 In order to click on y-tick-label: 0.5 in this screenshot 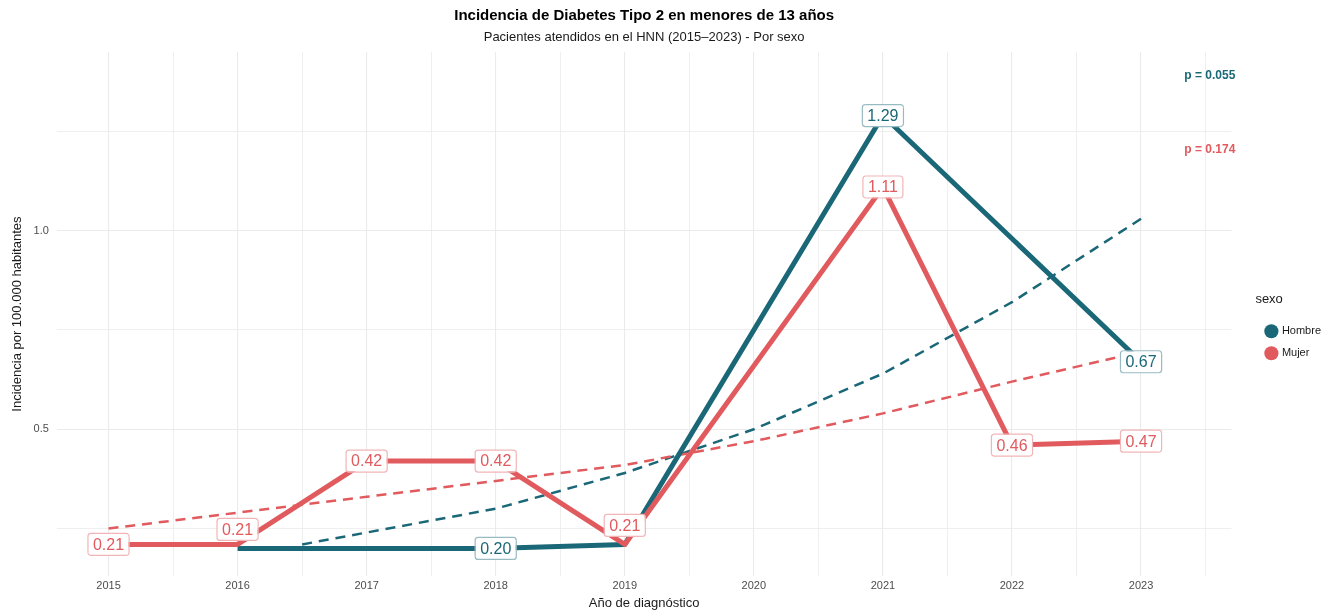, I will do `click(41, 428)`.